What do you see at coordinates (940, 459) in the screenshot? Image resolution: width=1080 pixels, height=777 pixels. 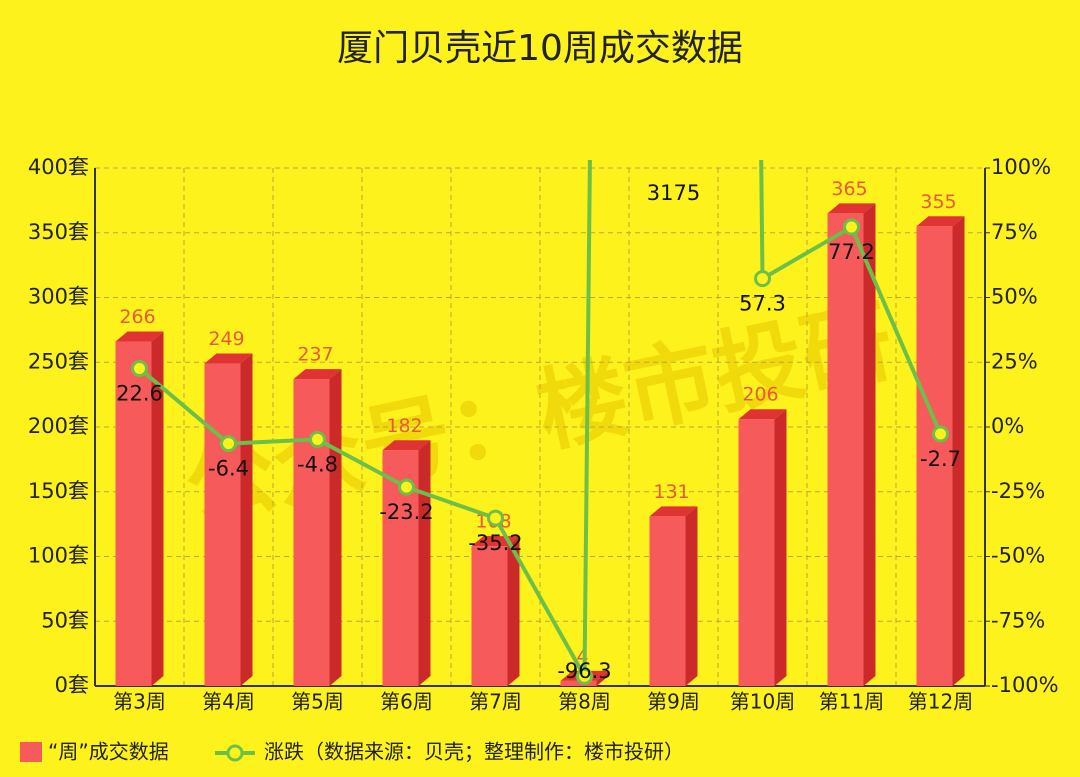 I see `line-value-label: -2.7` at bounding box center [940, 459].